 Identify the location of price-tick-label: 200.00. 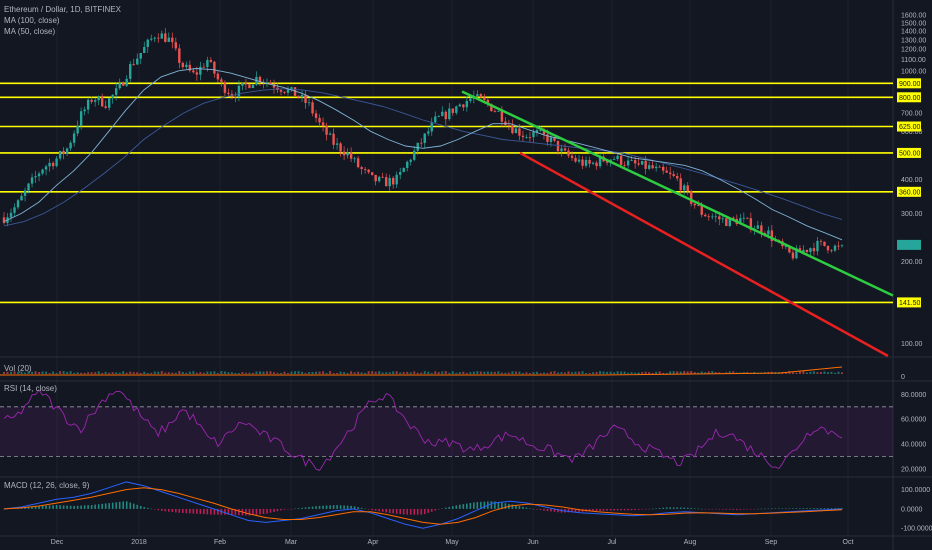
(912, 262).